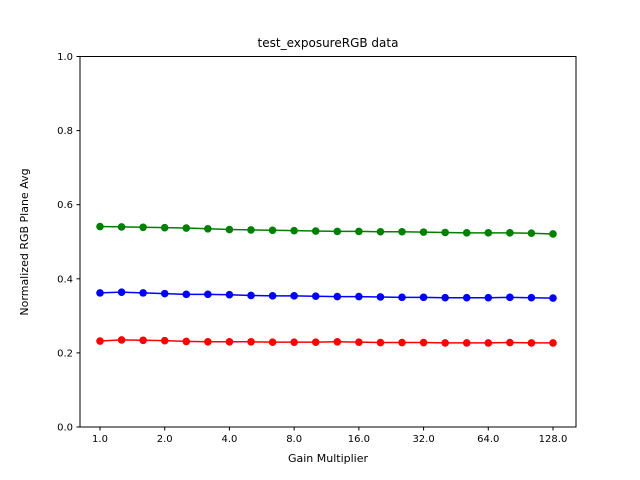 The image size is (640, 480). I want to click on x-tick-label: 16.0, so click(359, 439).